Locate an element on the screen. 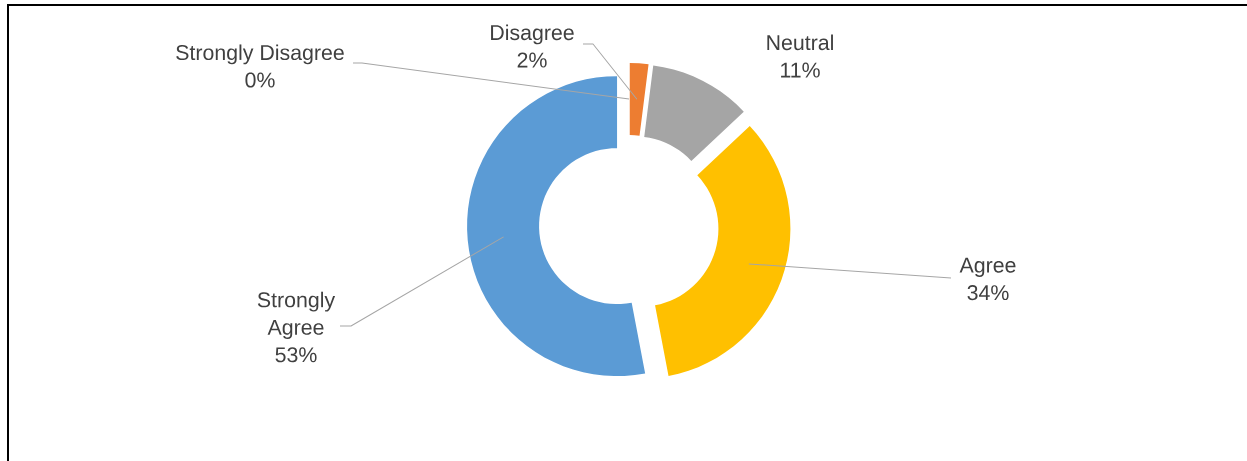 The height and width of the screenshot is (461, 1247). data-label: 34% is located at coordinates (988, 293).